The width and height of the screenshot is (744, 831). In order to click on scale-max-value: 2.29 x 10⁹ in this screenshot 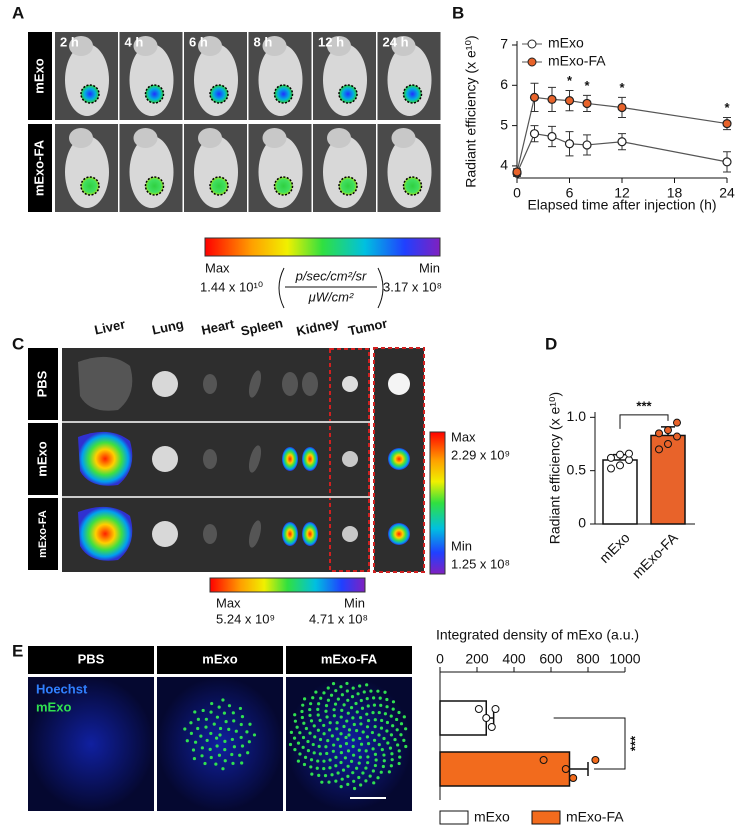, I will do `click(480, 454)`.